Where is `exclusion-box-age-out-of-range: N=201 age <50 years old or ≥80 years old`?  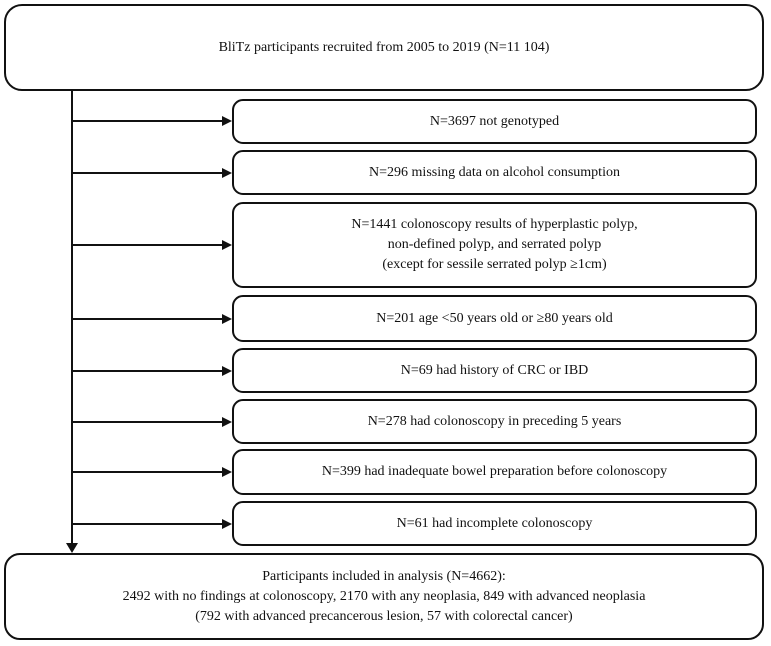 exclusion-box-age-out-of-range: N=201 age <50 years old or ≥80 years old is located at coordinates (494, 318).